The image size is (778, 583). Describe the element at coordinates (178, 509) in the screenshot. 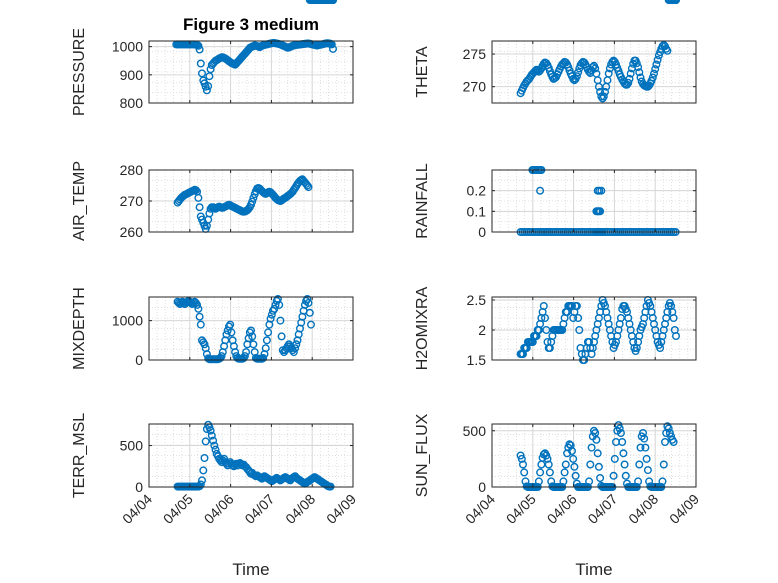

I see `x-tick-label: 04/05` at that location.